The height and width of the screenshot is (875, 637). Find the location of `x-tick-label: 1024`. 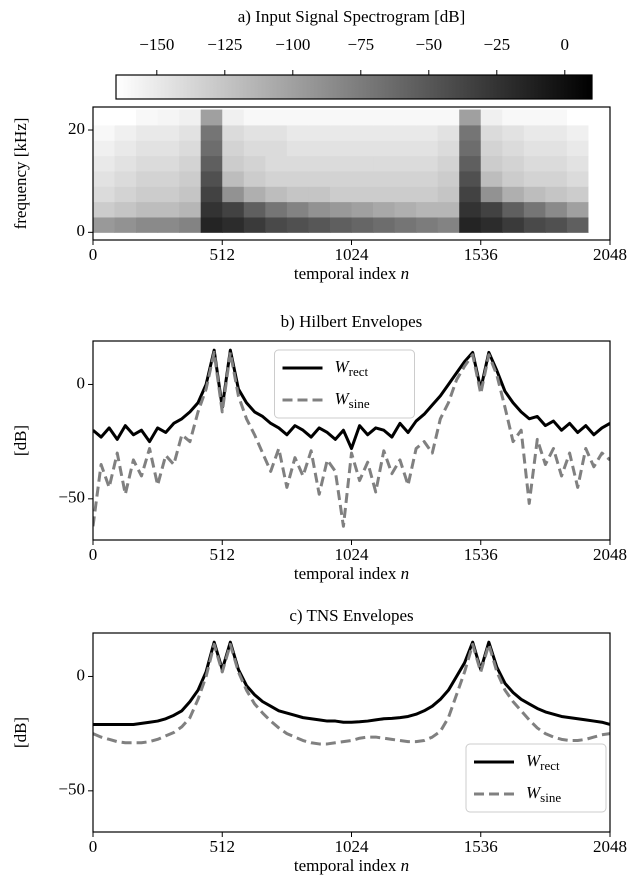

x-tick-label: 1024 is located at coordinates (352, 254).